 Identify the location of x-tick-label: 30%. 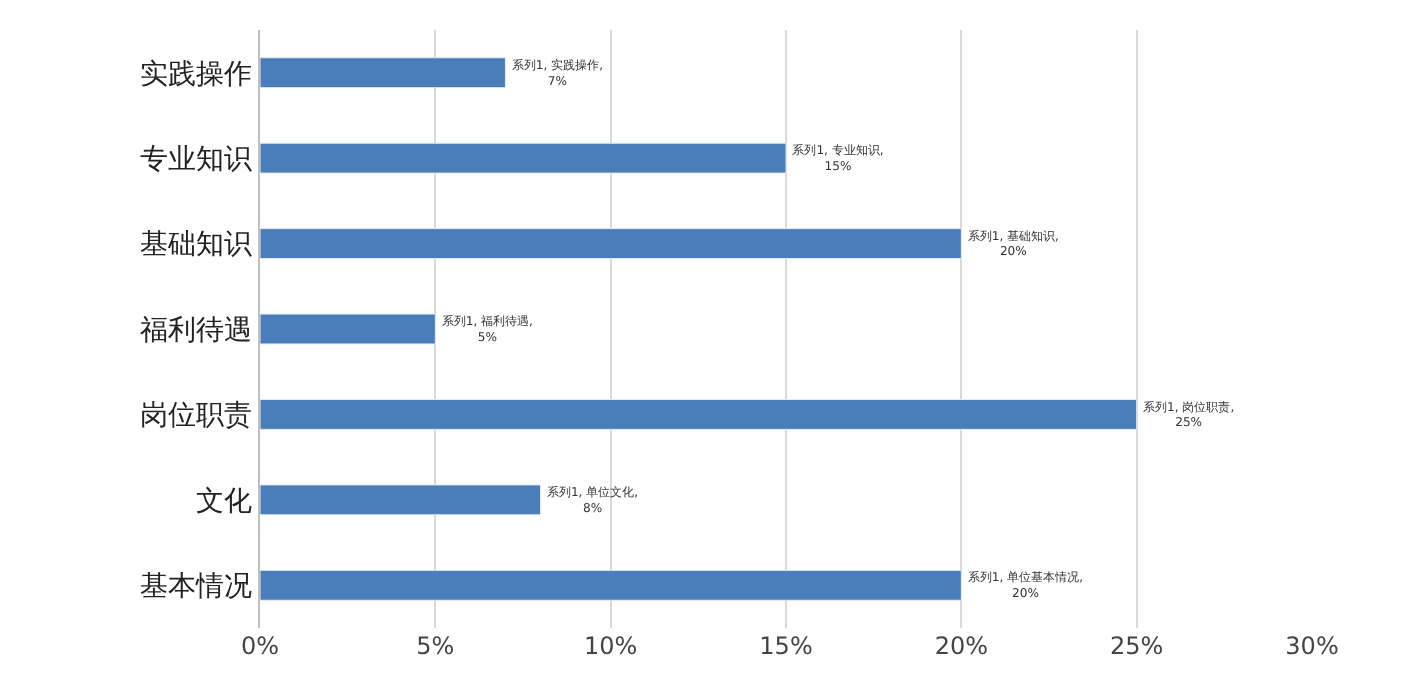
(1312, 646).